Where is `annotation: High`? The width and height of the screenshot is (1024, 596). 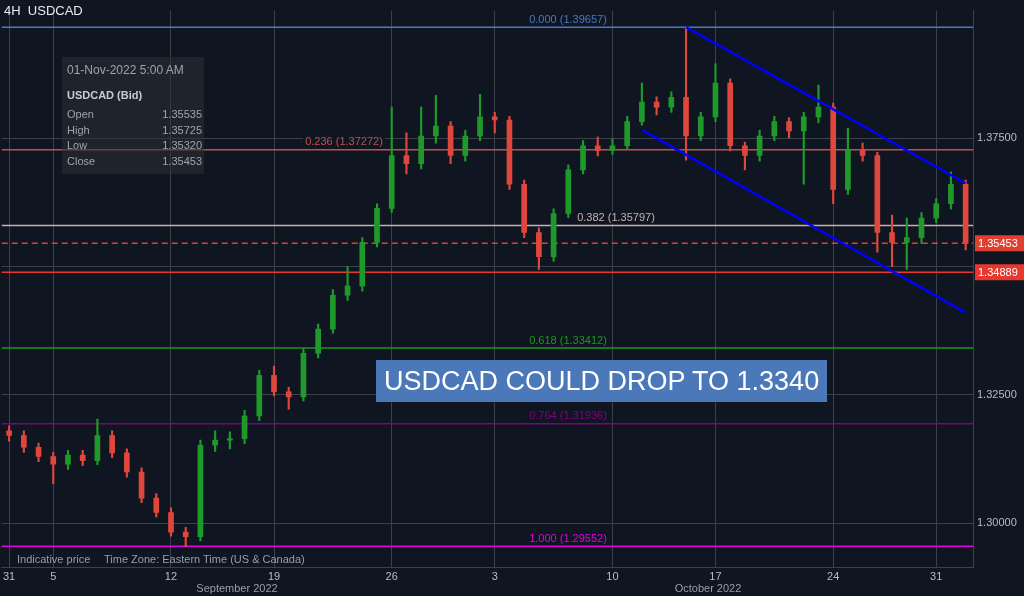 annotation: High is located at coordinates (78, 130).